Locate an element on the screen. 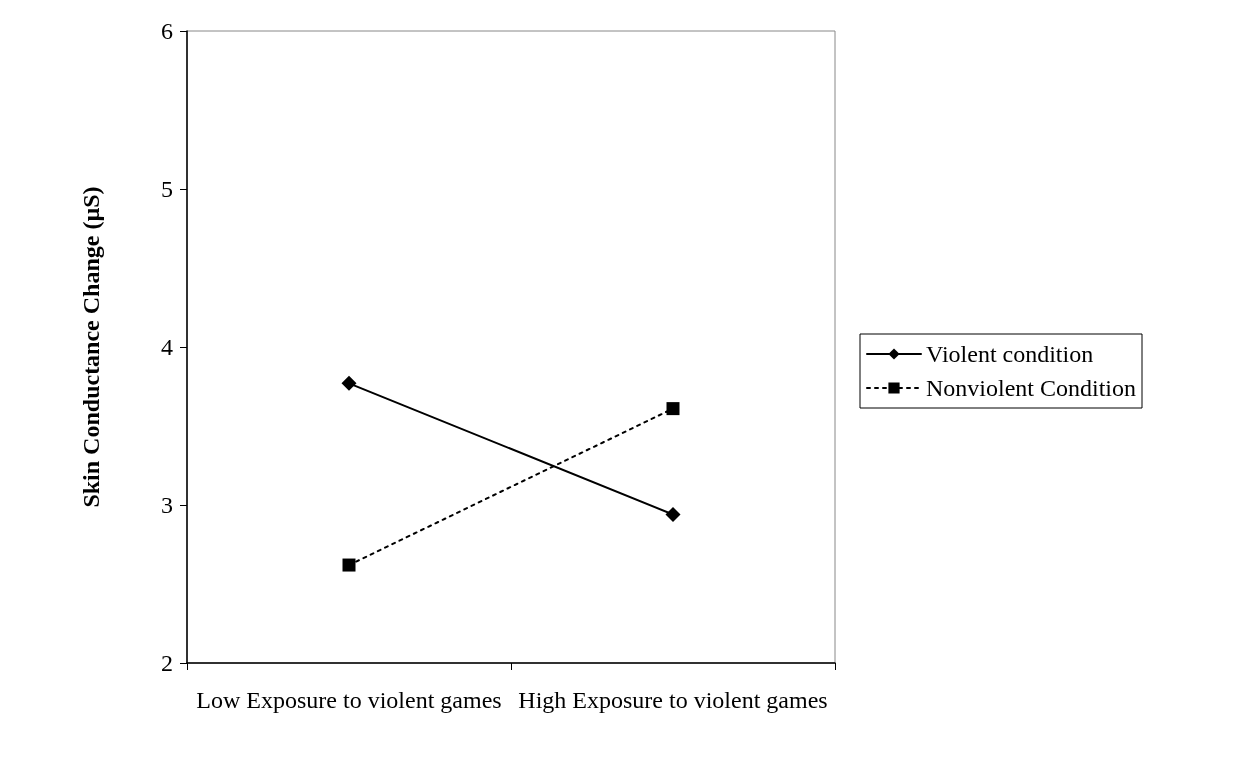  legend-label: Nonviolent Condition is located at coordinates (1031, 388).